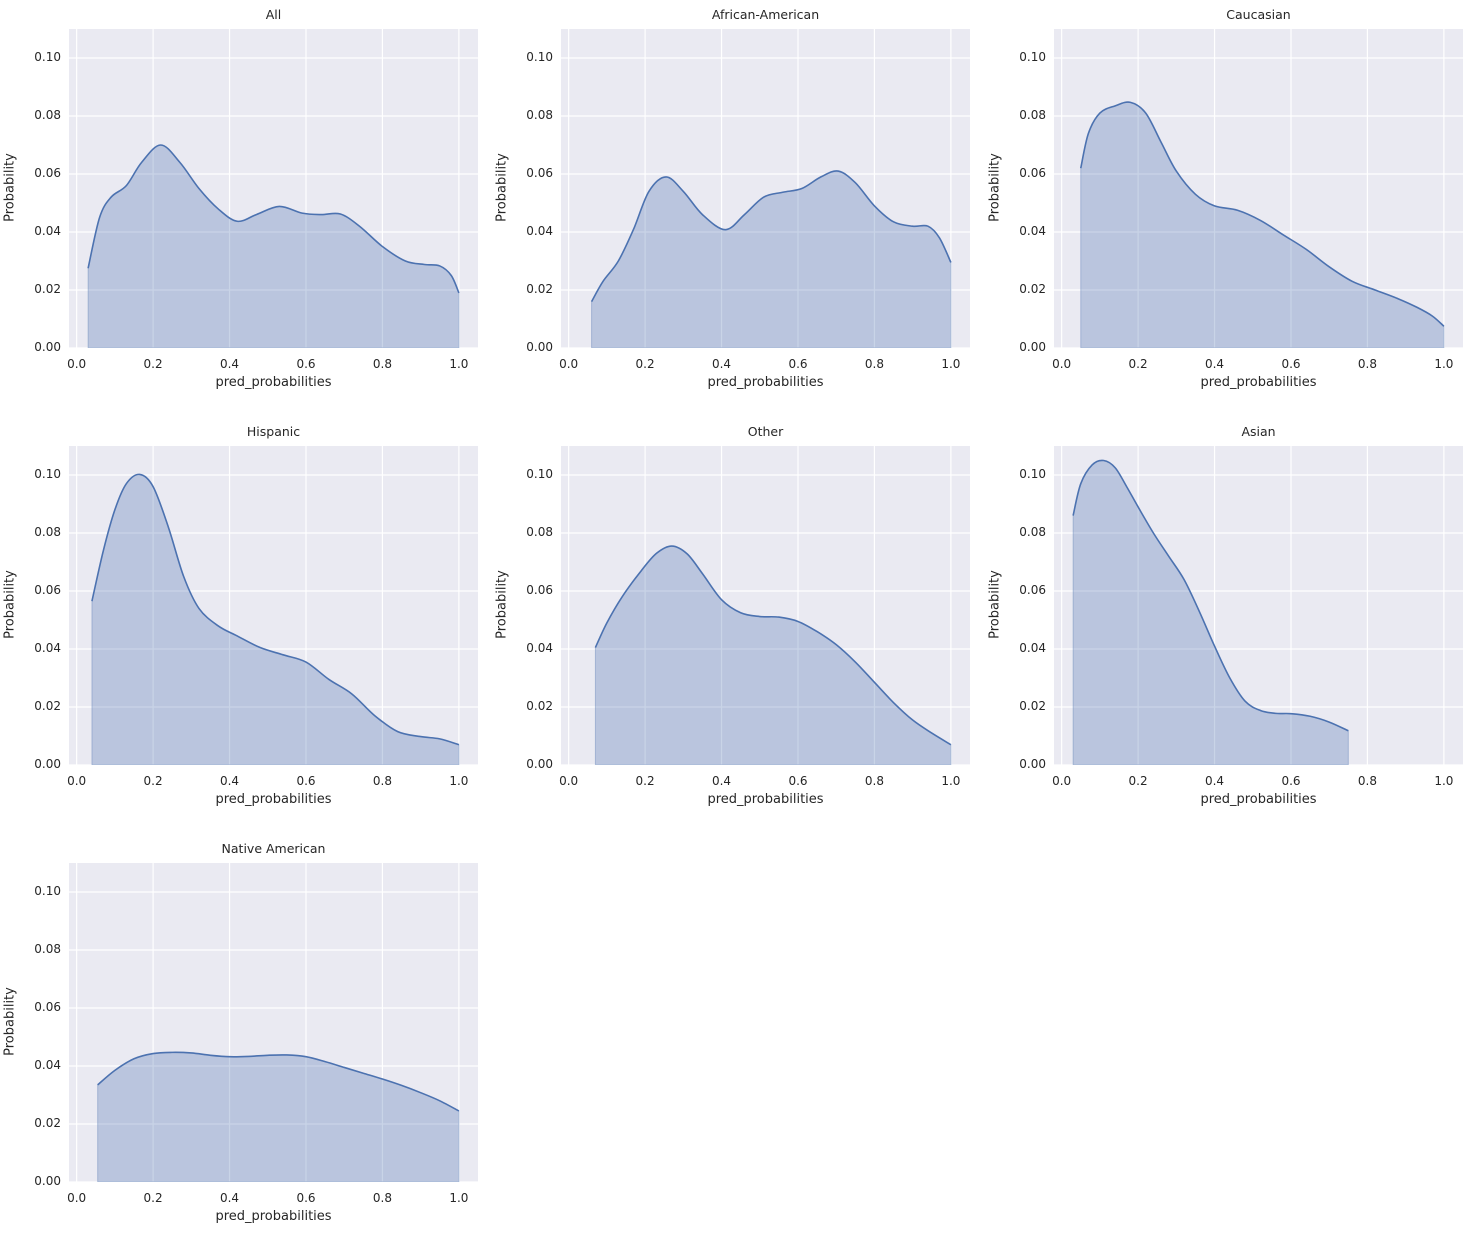  I want to click on subplot-title: Caucasian, so click(1258, 14).